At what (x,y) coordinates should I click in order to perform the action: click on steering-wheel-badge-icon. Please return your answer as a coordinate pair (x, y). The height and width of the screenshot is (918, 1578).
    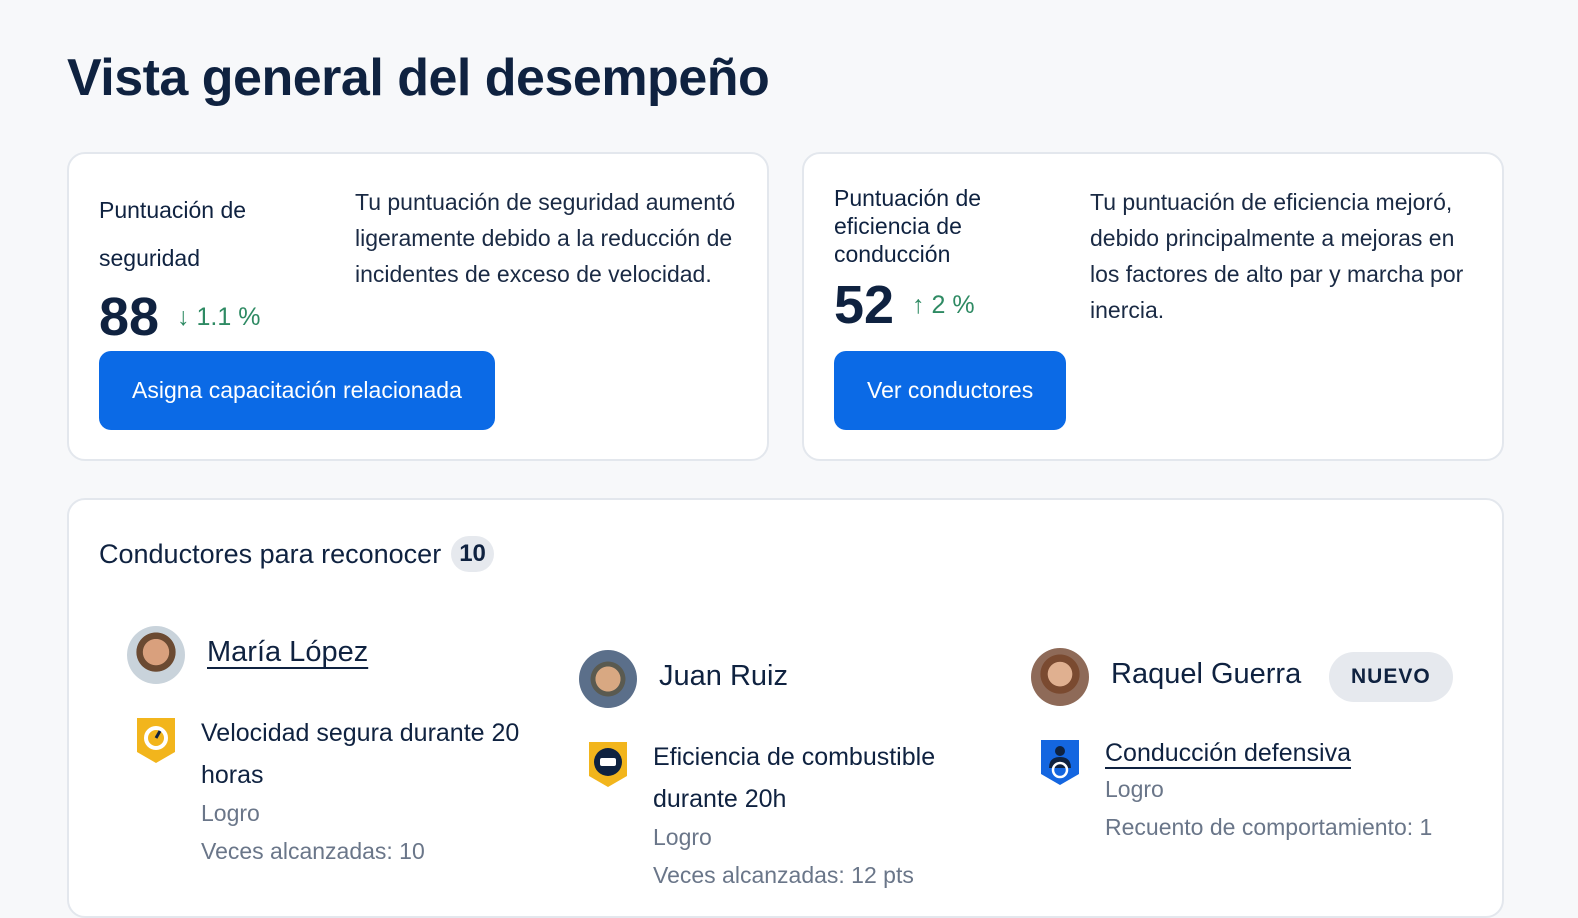
    Looking at the image, I should click on (1060, 762).